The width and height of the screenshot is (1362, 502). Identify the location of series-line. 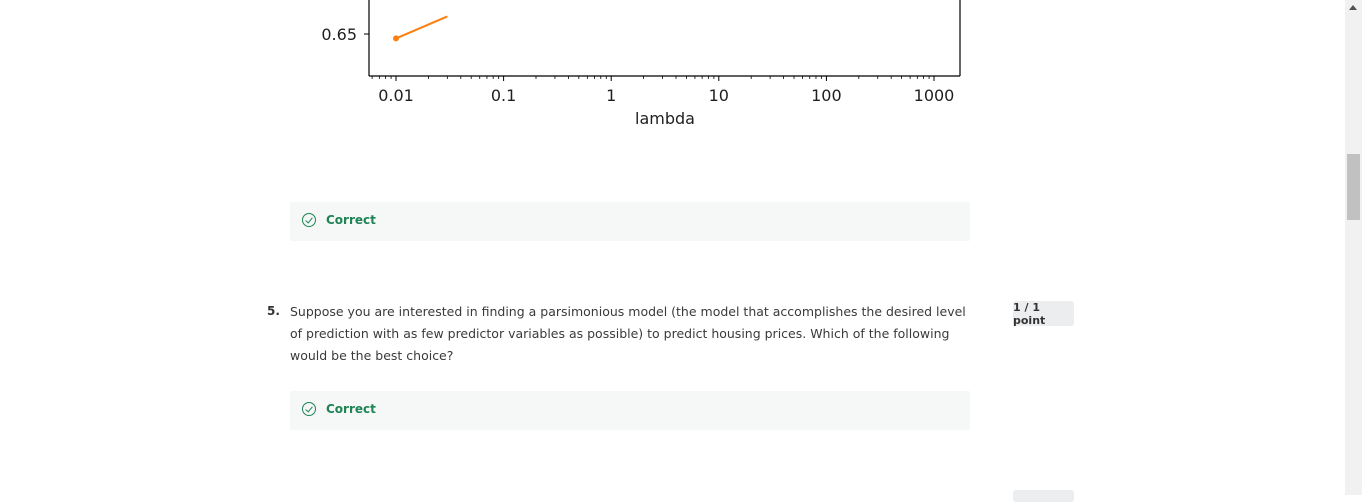
(421, 27).